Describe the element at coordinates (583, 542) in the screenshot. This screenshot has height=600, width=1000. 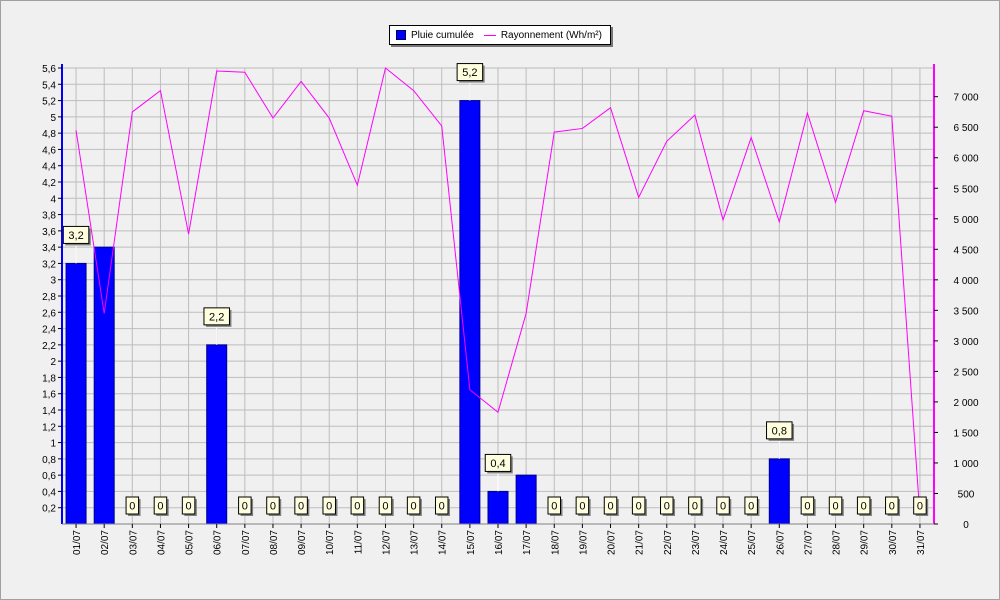
I see `x-tick-label: 19/07` at that location.